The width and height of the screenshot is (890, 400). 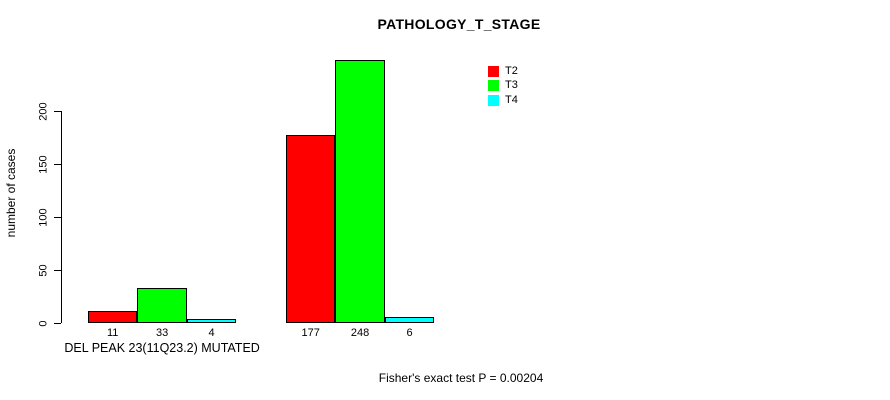 I want to click on y-tick-label: 150, so click(x=43, y=164).